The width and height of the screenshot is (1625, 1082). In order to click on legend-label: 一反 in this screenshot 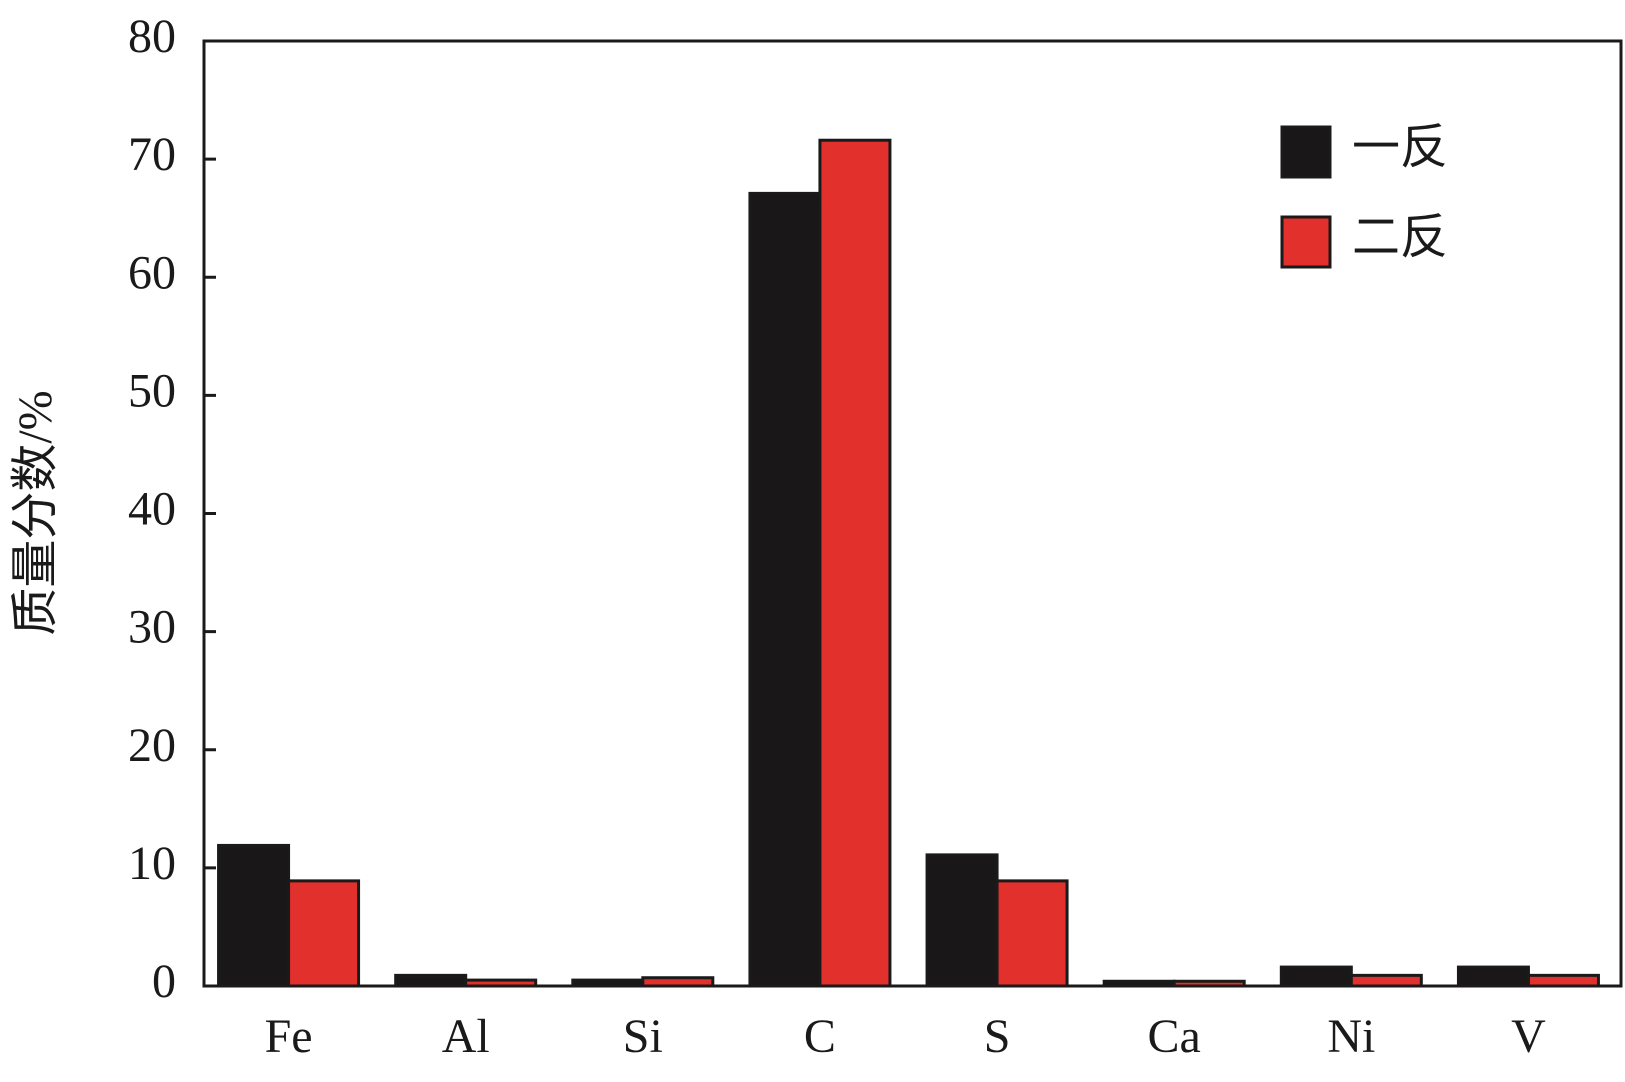, I will do `click(1400, 147)`.